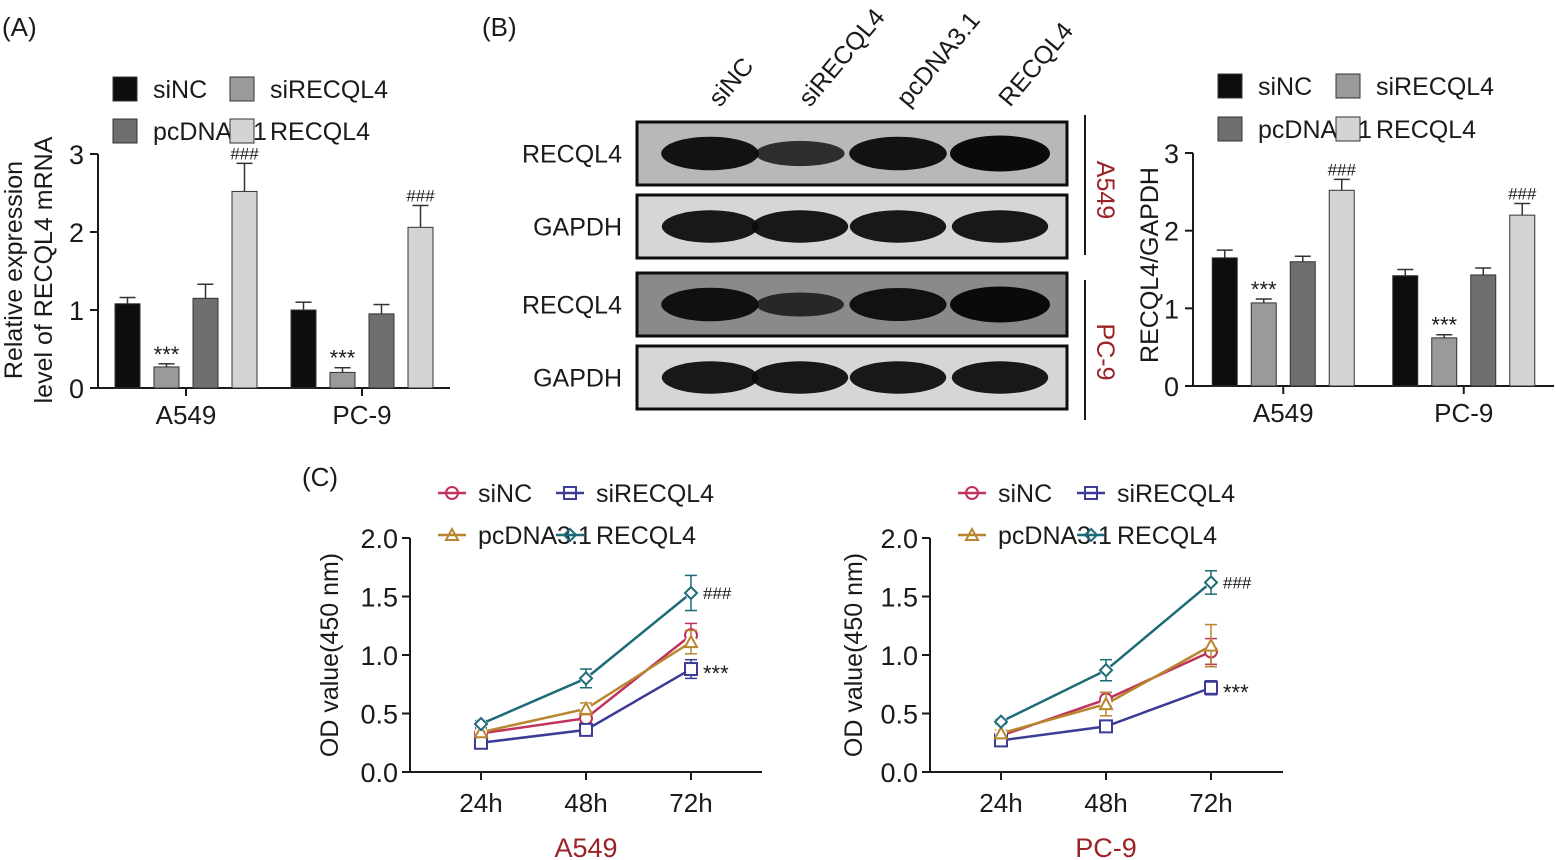 This screenshot has height=860, width=1556. I want to click on y-tick-label: 3, so click(76, 155).